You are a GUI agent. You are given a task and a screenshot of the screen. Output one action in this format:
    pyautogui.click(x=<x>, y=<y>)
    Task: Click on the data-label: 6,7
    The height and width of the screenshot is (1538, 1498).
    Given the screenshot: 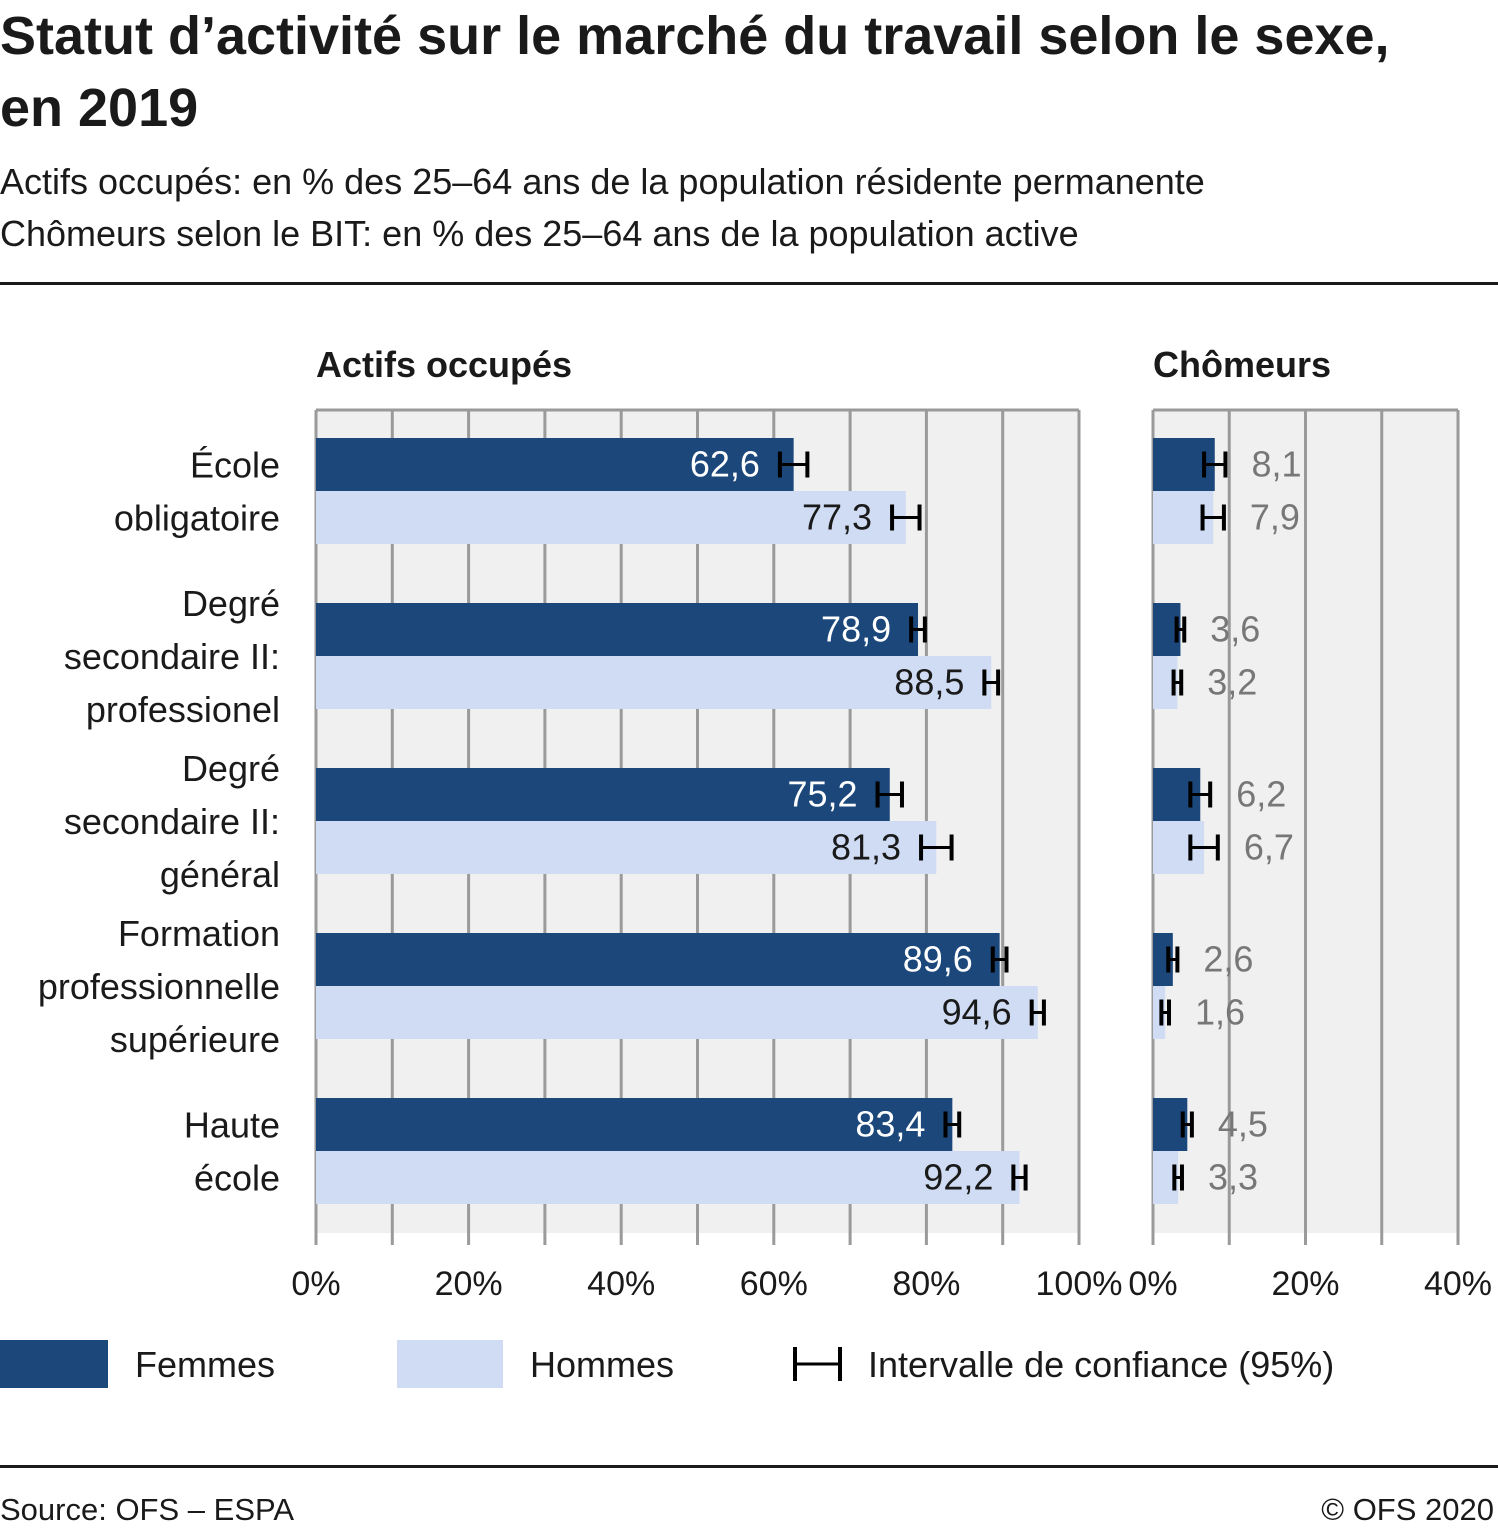 What is the action you would take?
    pyautogui.click(x=1269, y=847)
    